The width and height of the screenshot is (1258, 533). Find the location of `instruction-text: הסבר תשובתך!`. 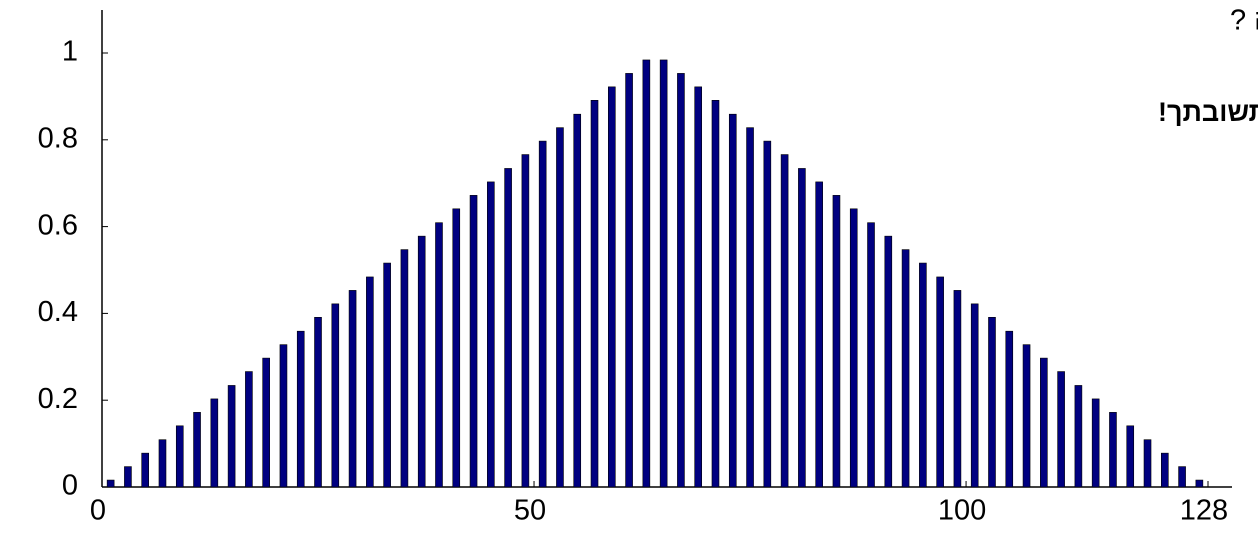

instruction-text: הסבר תשובתך! is located at coordinates (1208, 112).